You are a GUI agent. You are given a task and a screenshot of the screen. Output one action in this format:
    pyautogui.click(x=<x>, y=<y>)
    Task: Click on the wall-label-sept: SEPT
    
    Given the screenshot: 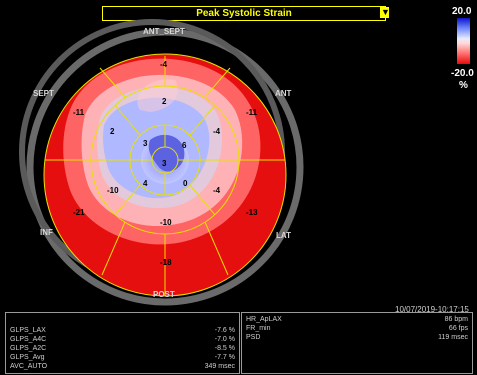 What is the action you would take?
    pyautogui.click(x=43, y=93)
    